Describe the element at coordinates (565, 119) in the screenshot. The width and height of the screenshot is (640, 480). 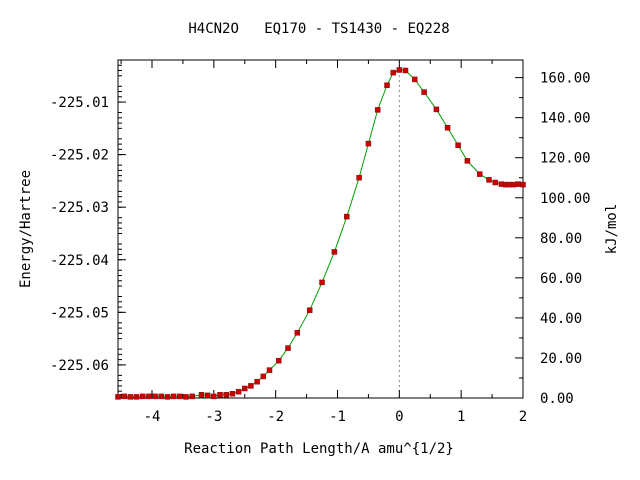
I see `y2-tick-label: 140.00` at that location.